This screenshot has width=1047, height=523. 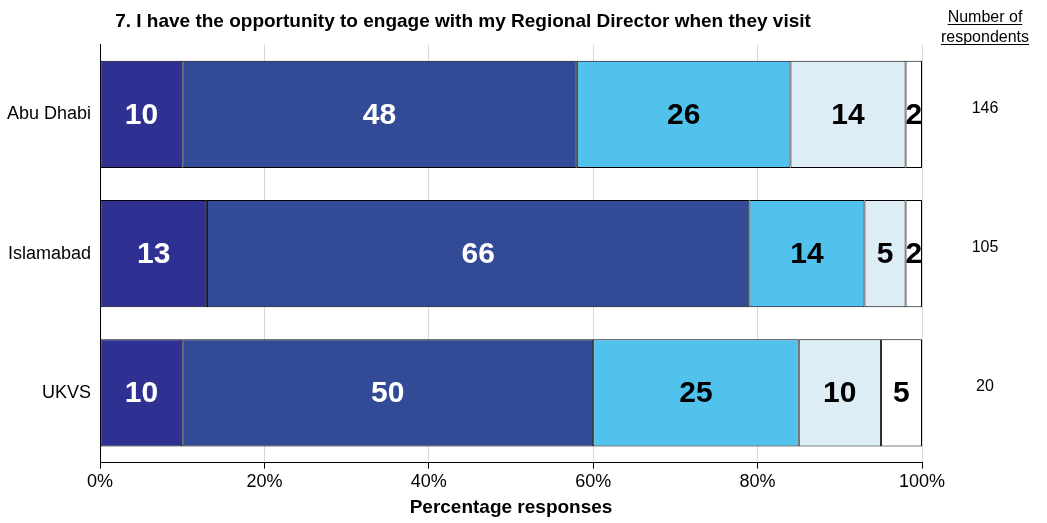 I want to click on text: 146, so click(x=985, y=107).